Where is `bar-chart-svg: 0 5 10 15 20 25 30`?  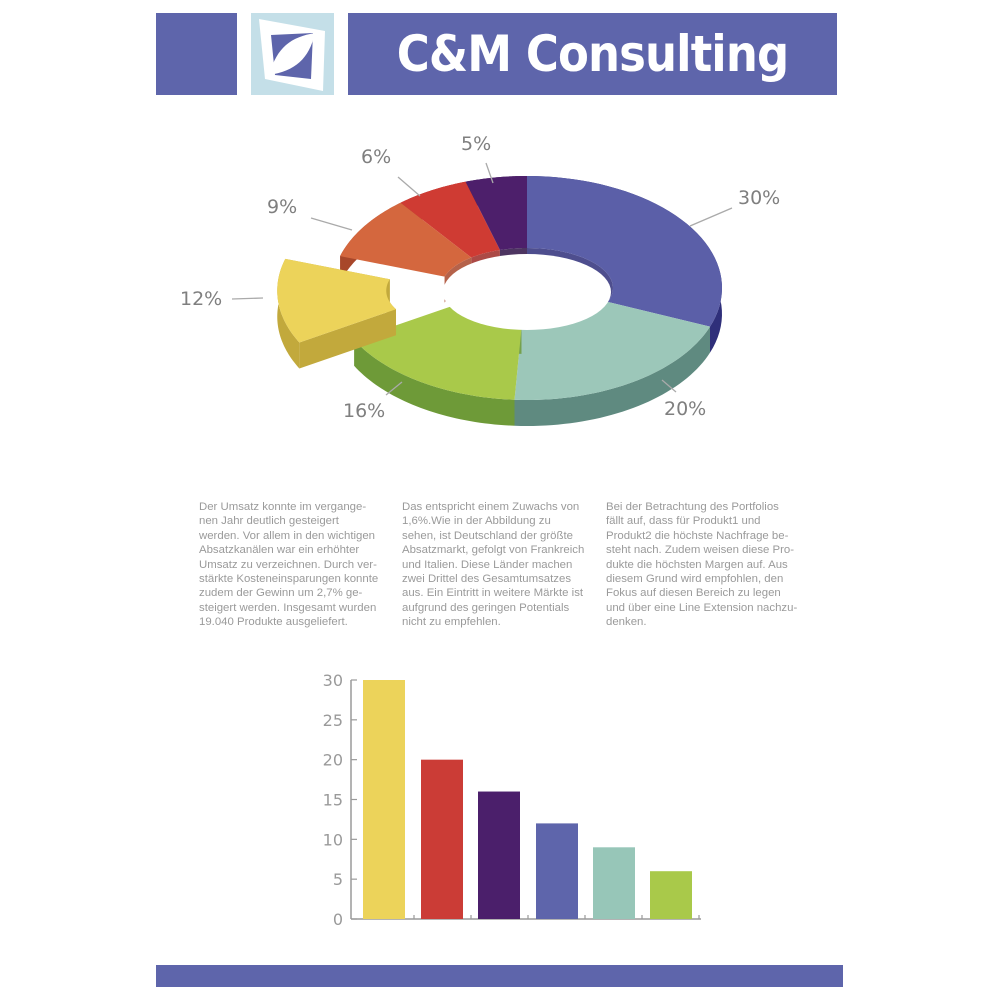
bar-chart-svg: 0 5 10 15 20 25 30 is located at coordinates (512, 800).